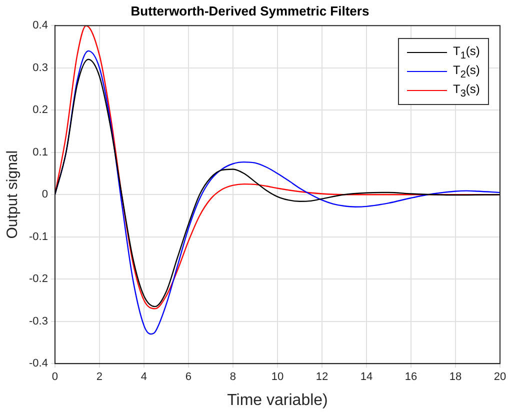  Describe the element at coordinates (411, 377) in the screenshot. I see `x-tick-label: 16` at that location.